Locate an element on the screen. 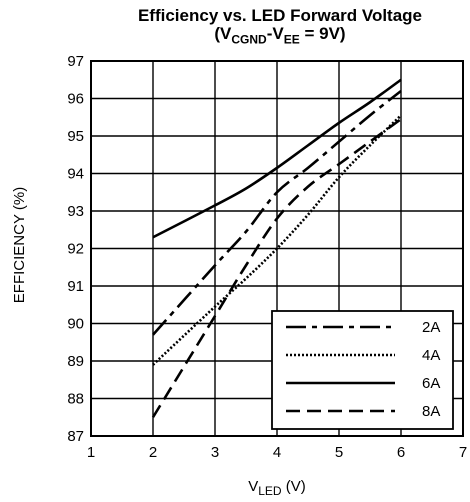  legend: 2A 4A 6A 8A is located at coordinates (362, 370).